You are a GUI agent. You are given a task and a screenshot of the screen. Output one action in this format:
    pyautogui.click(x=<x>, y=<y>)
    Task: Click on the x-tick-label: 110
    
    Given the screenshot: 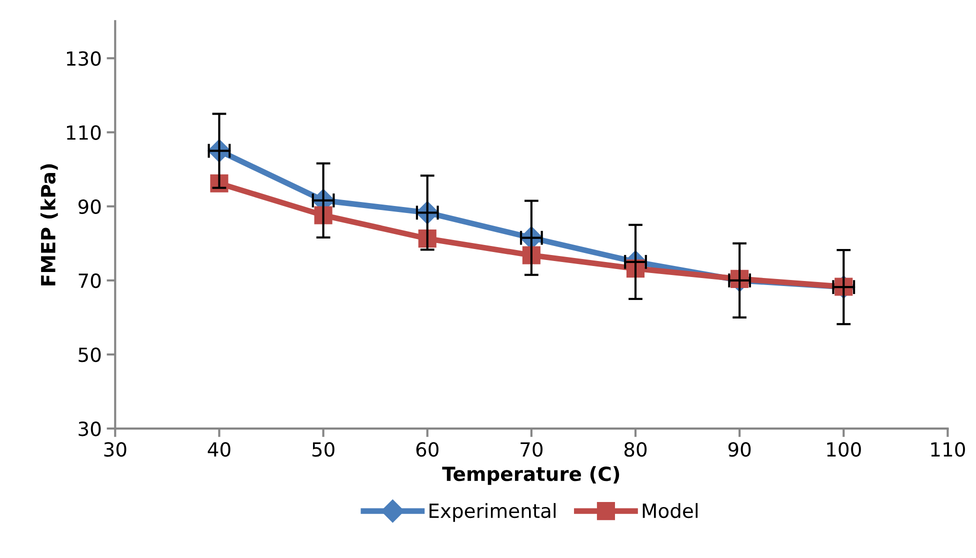 What is the action you would take?
    pyautogui.click(x=948, y=449)
    